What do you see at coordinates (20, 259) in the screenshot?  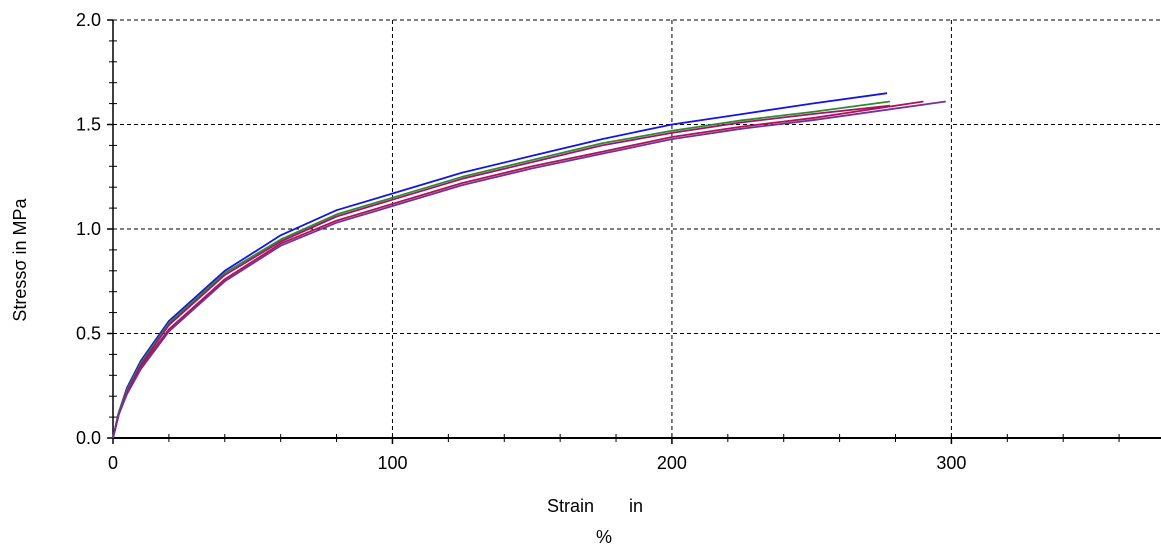 I see `y-axis-label: Stressσ in MPa` at bounding box center [20, 259].